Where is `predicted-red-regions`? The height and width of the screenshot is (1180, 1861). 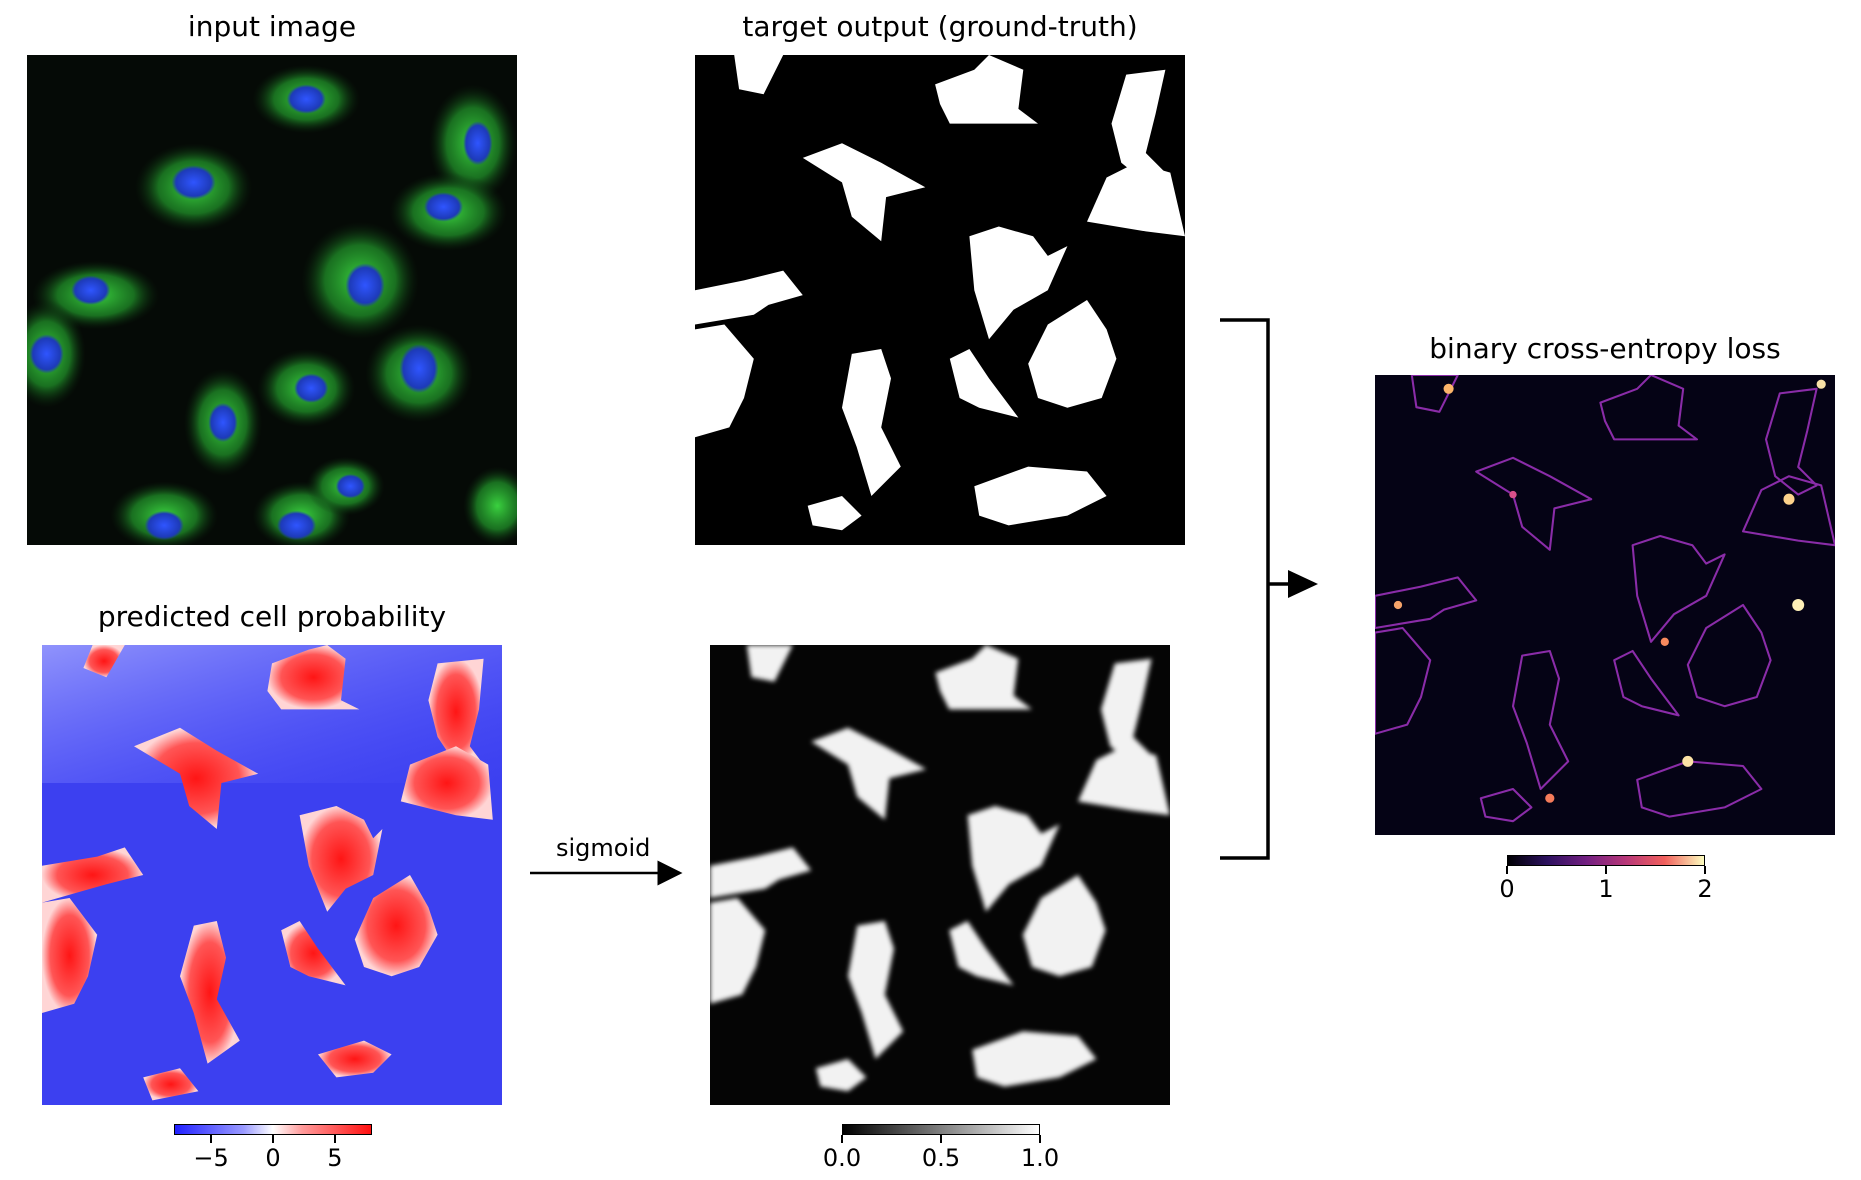
predicted-red-regions is located at coordinates (267, 873).